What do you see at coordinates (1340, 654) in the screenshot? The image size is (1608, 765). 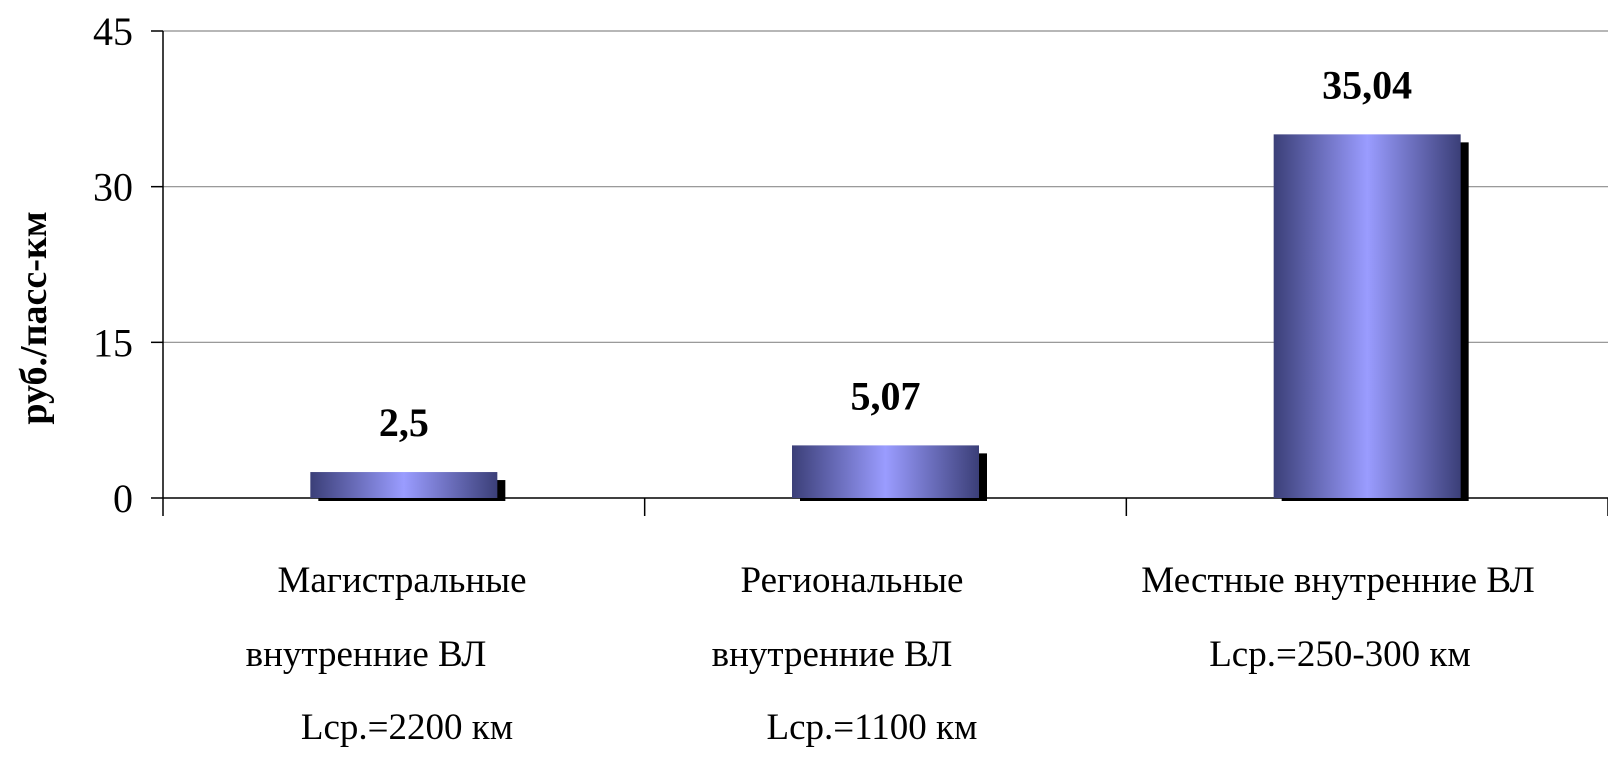 I see `category-label-line: Lср.=250-300 км` at bounding box center [1340, 654].